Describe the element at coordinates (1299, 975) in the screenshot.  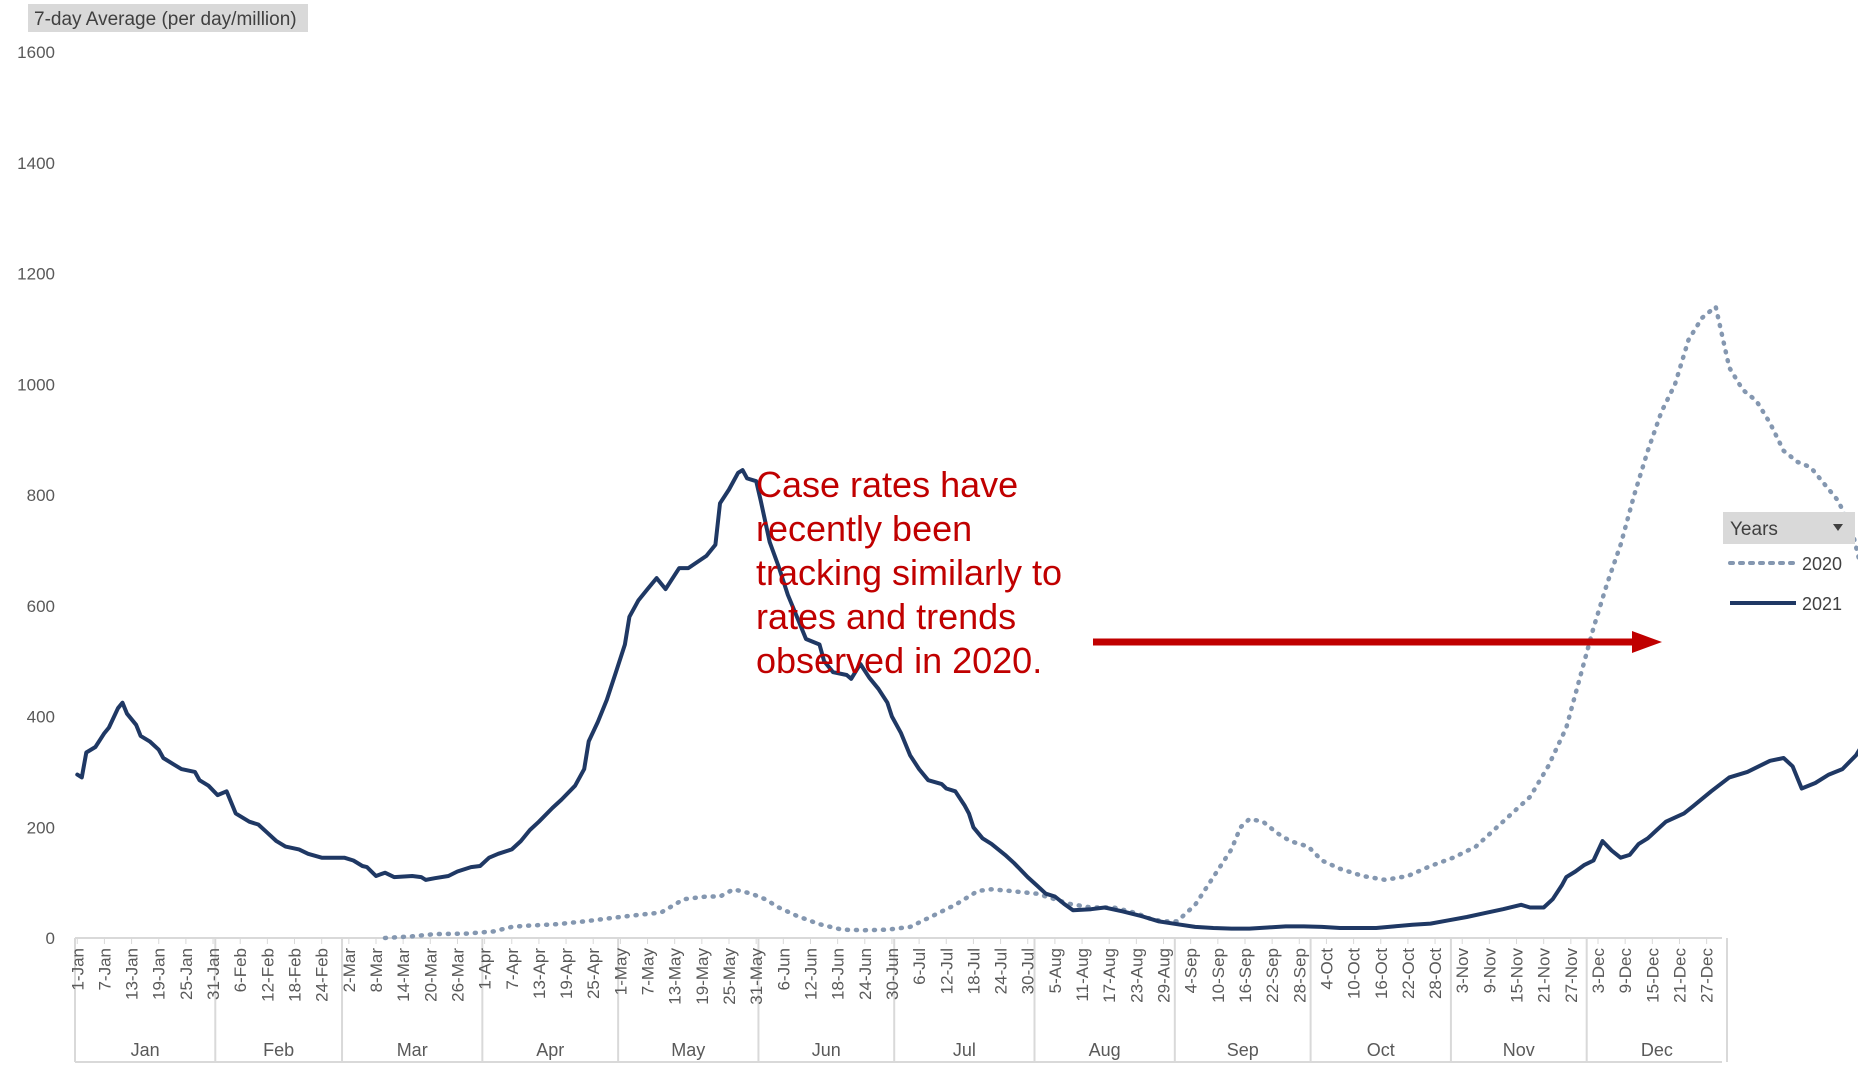
I see `x-tick-label: 28-Sep` at that location.